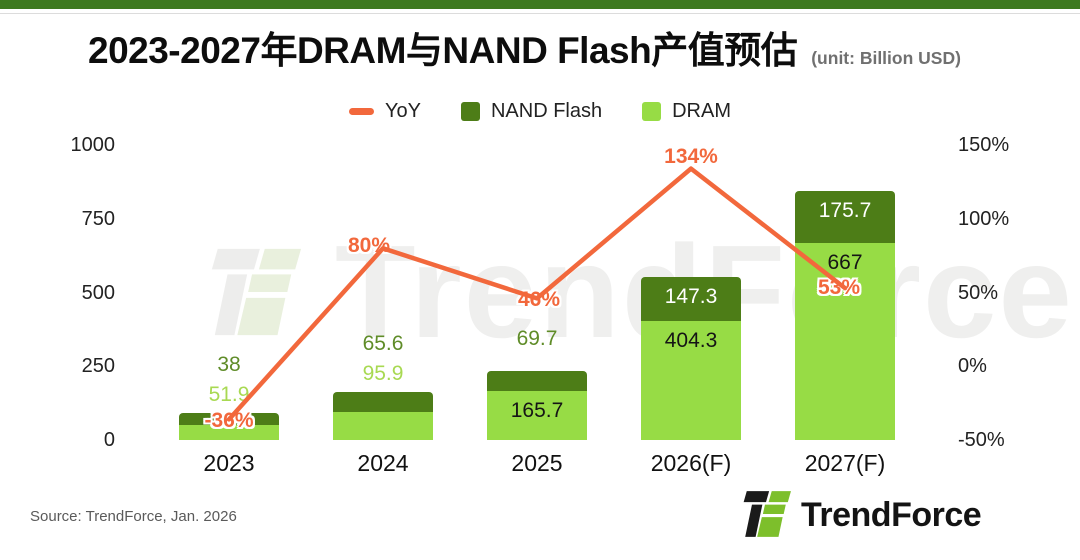 The height and width of the screenshot is (560, 1080). What do you see at coordinates (839, 288) in the screenshot?
I see `yoy-point-label: 53%` at bounding box center [839, 288].